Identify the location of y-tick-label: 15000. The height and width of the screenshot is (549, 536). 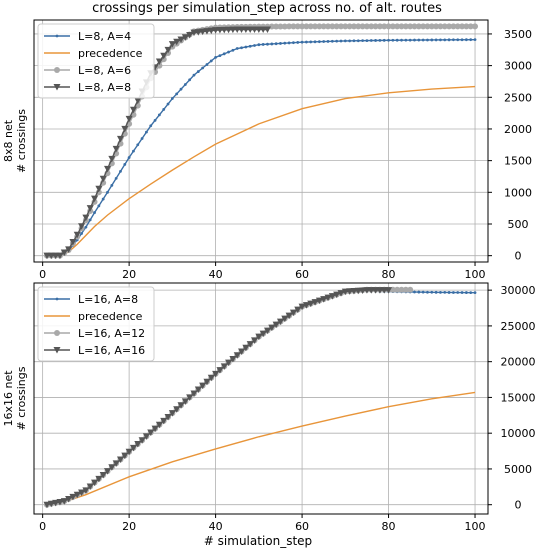
(518, 397).